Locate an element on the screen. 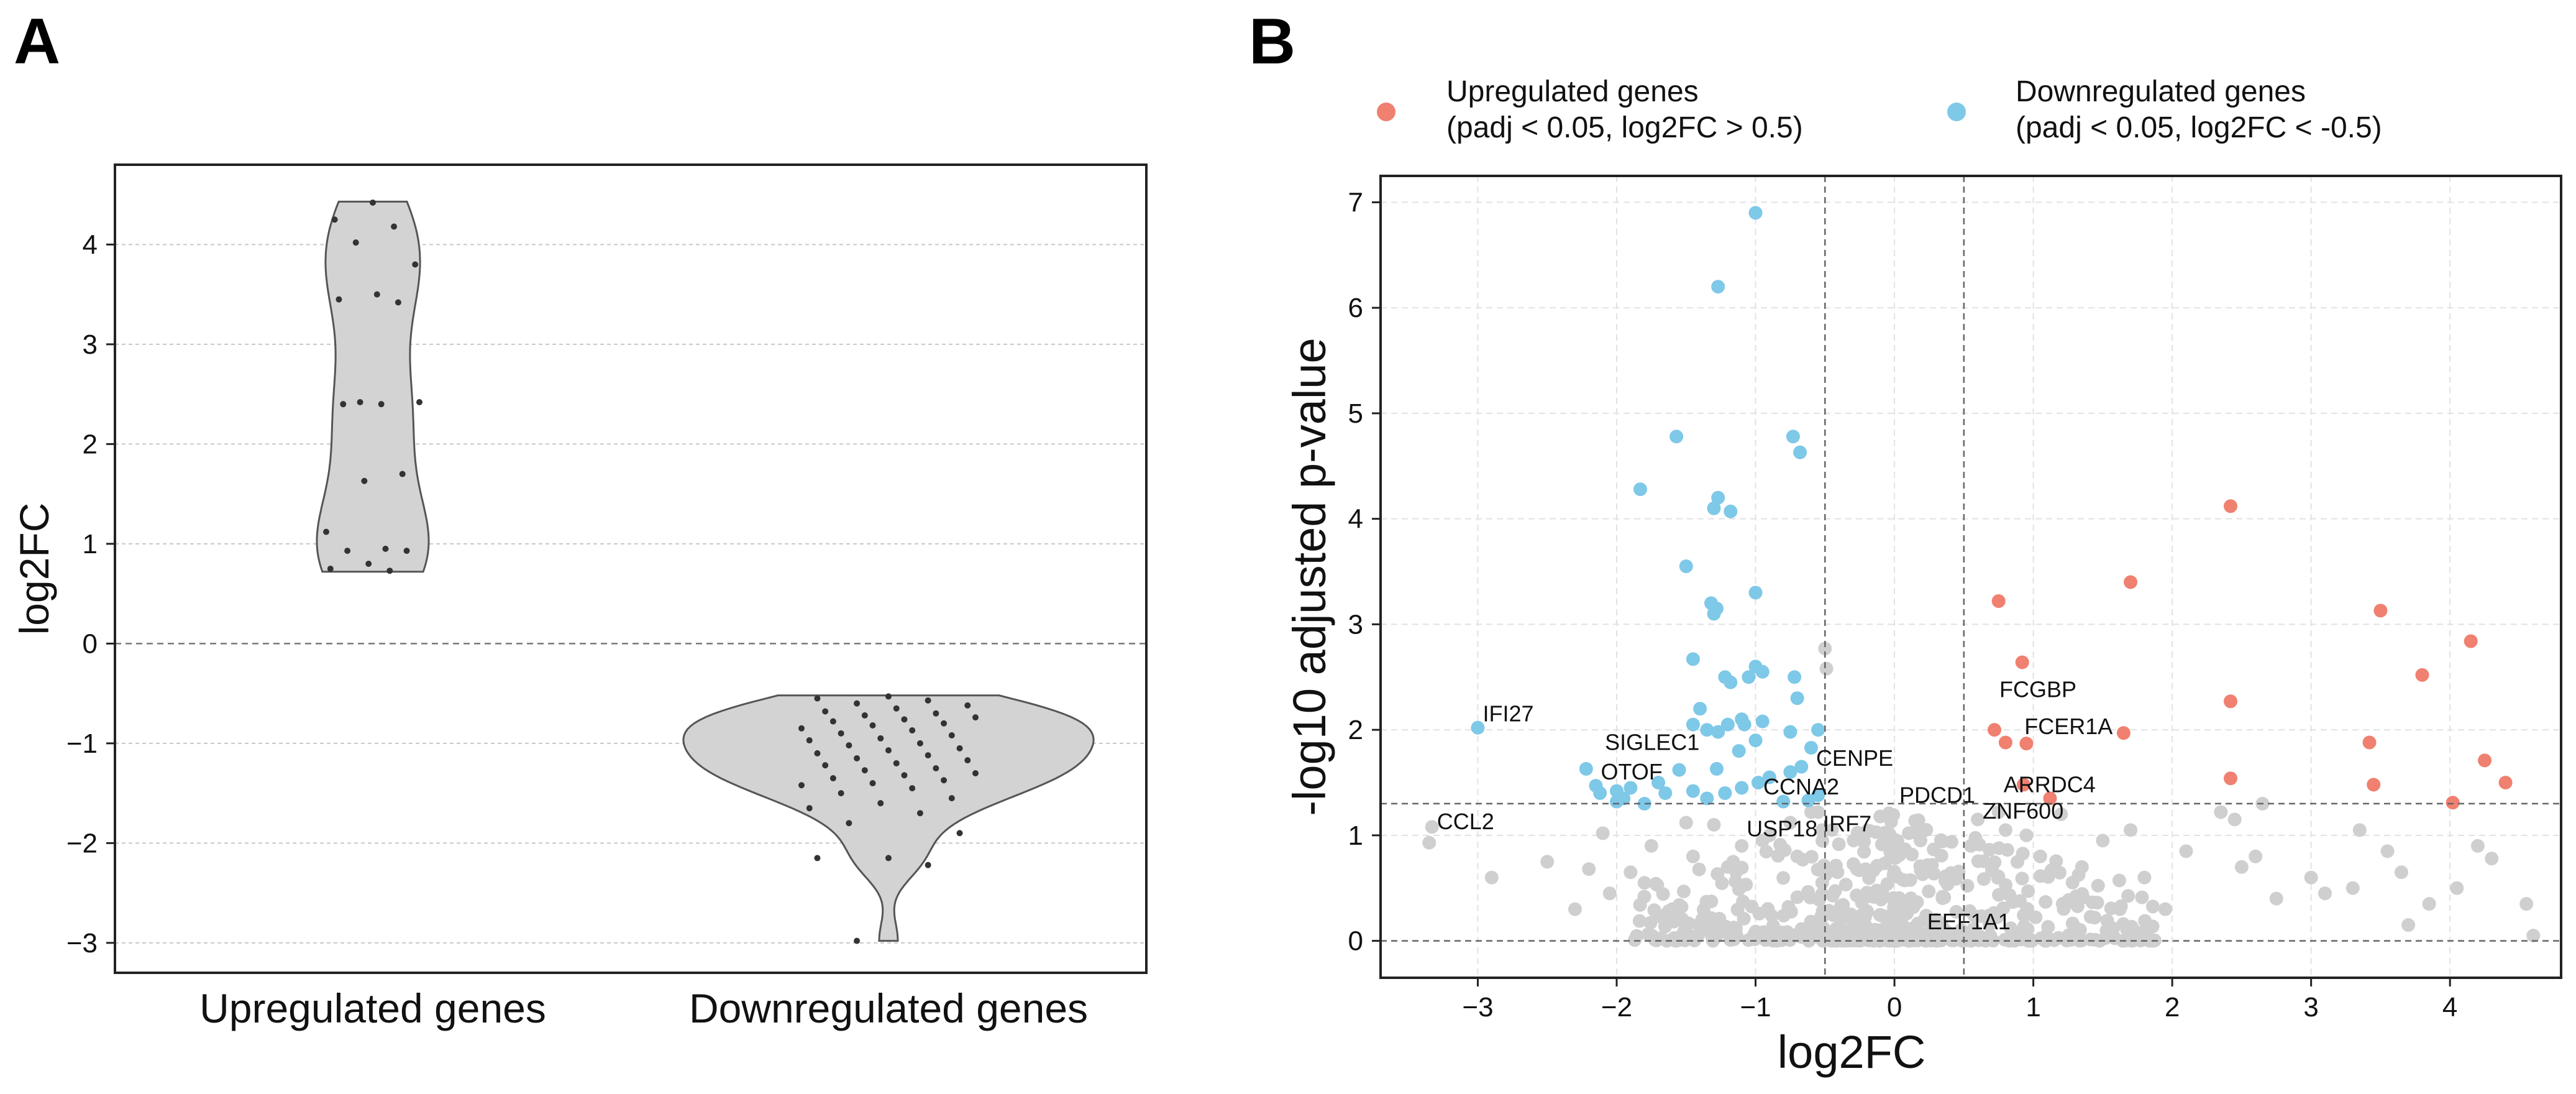 The height and width of the screenshot is (1094, 2576). volcano-x-ticks: −3 −2 −1 0 1 2 3 4 is located at coordinates (1959, 1000).